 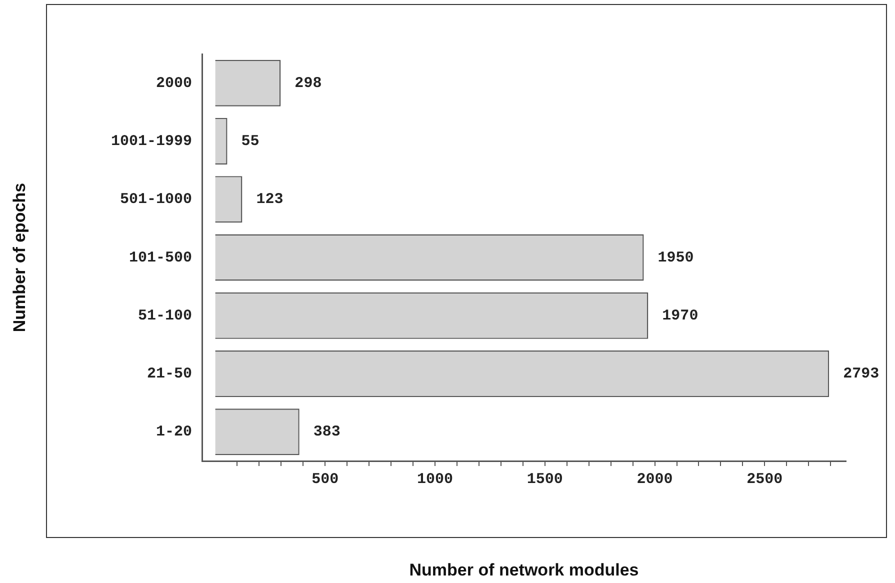 I want to click on data-label: 1950, so click(x=676, y=257).